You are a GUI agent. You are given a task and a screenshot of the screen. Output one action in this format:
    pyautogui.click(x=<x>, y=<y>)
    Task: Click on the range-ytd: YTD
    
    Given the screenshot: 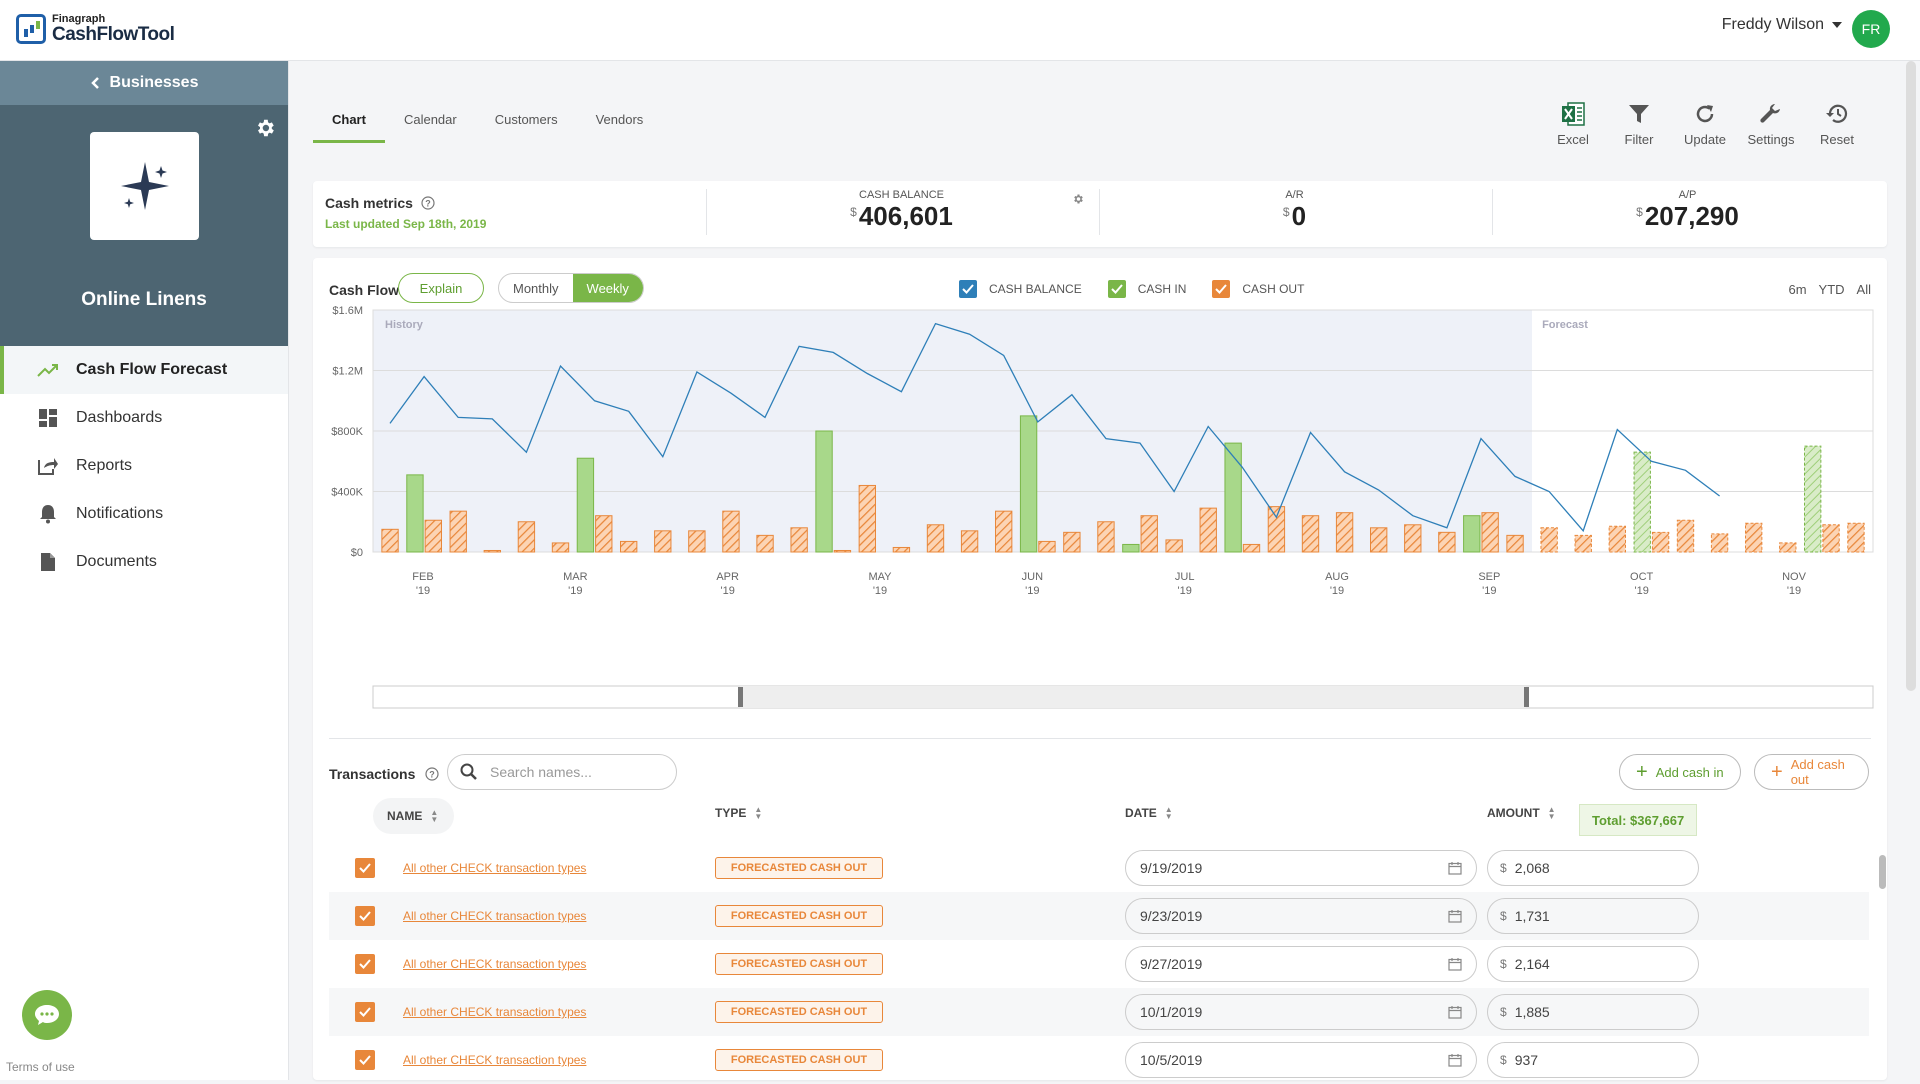 What is the action you would take?
    pyautogui.click(x=1831, y=289)
    